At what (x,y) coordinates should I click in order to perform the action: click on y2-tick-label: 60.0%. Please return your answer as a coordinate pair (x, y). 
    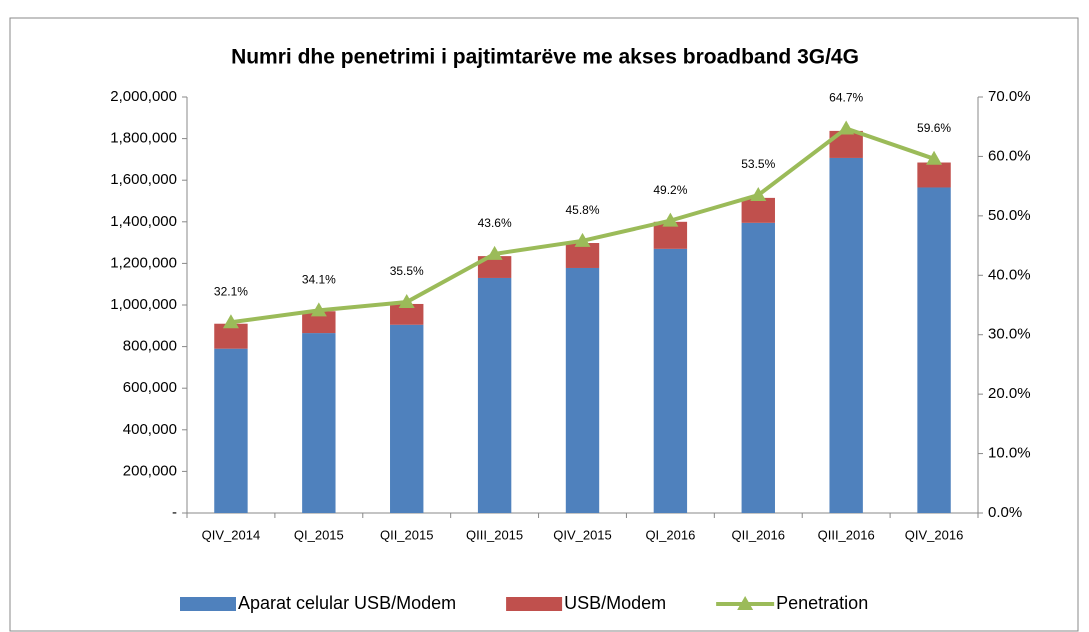
    Looking at the image, I should click on (1009, 155).